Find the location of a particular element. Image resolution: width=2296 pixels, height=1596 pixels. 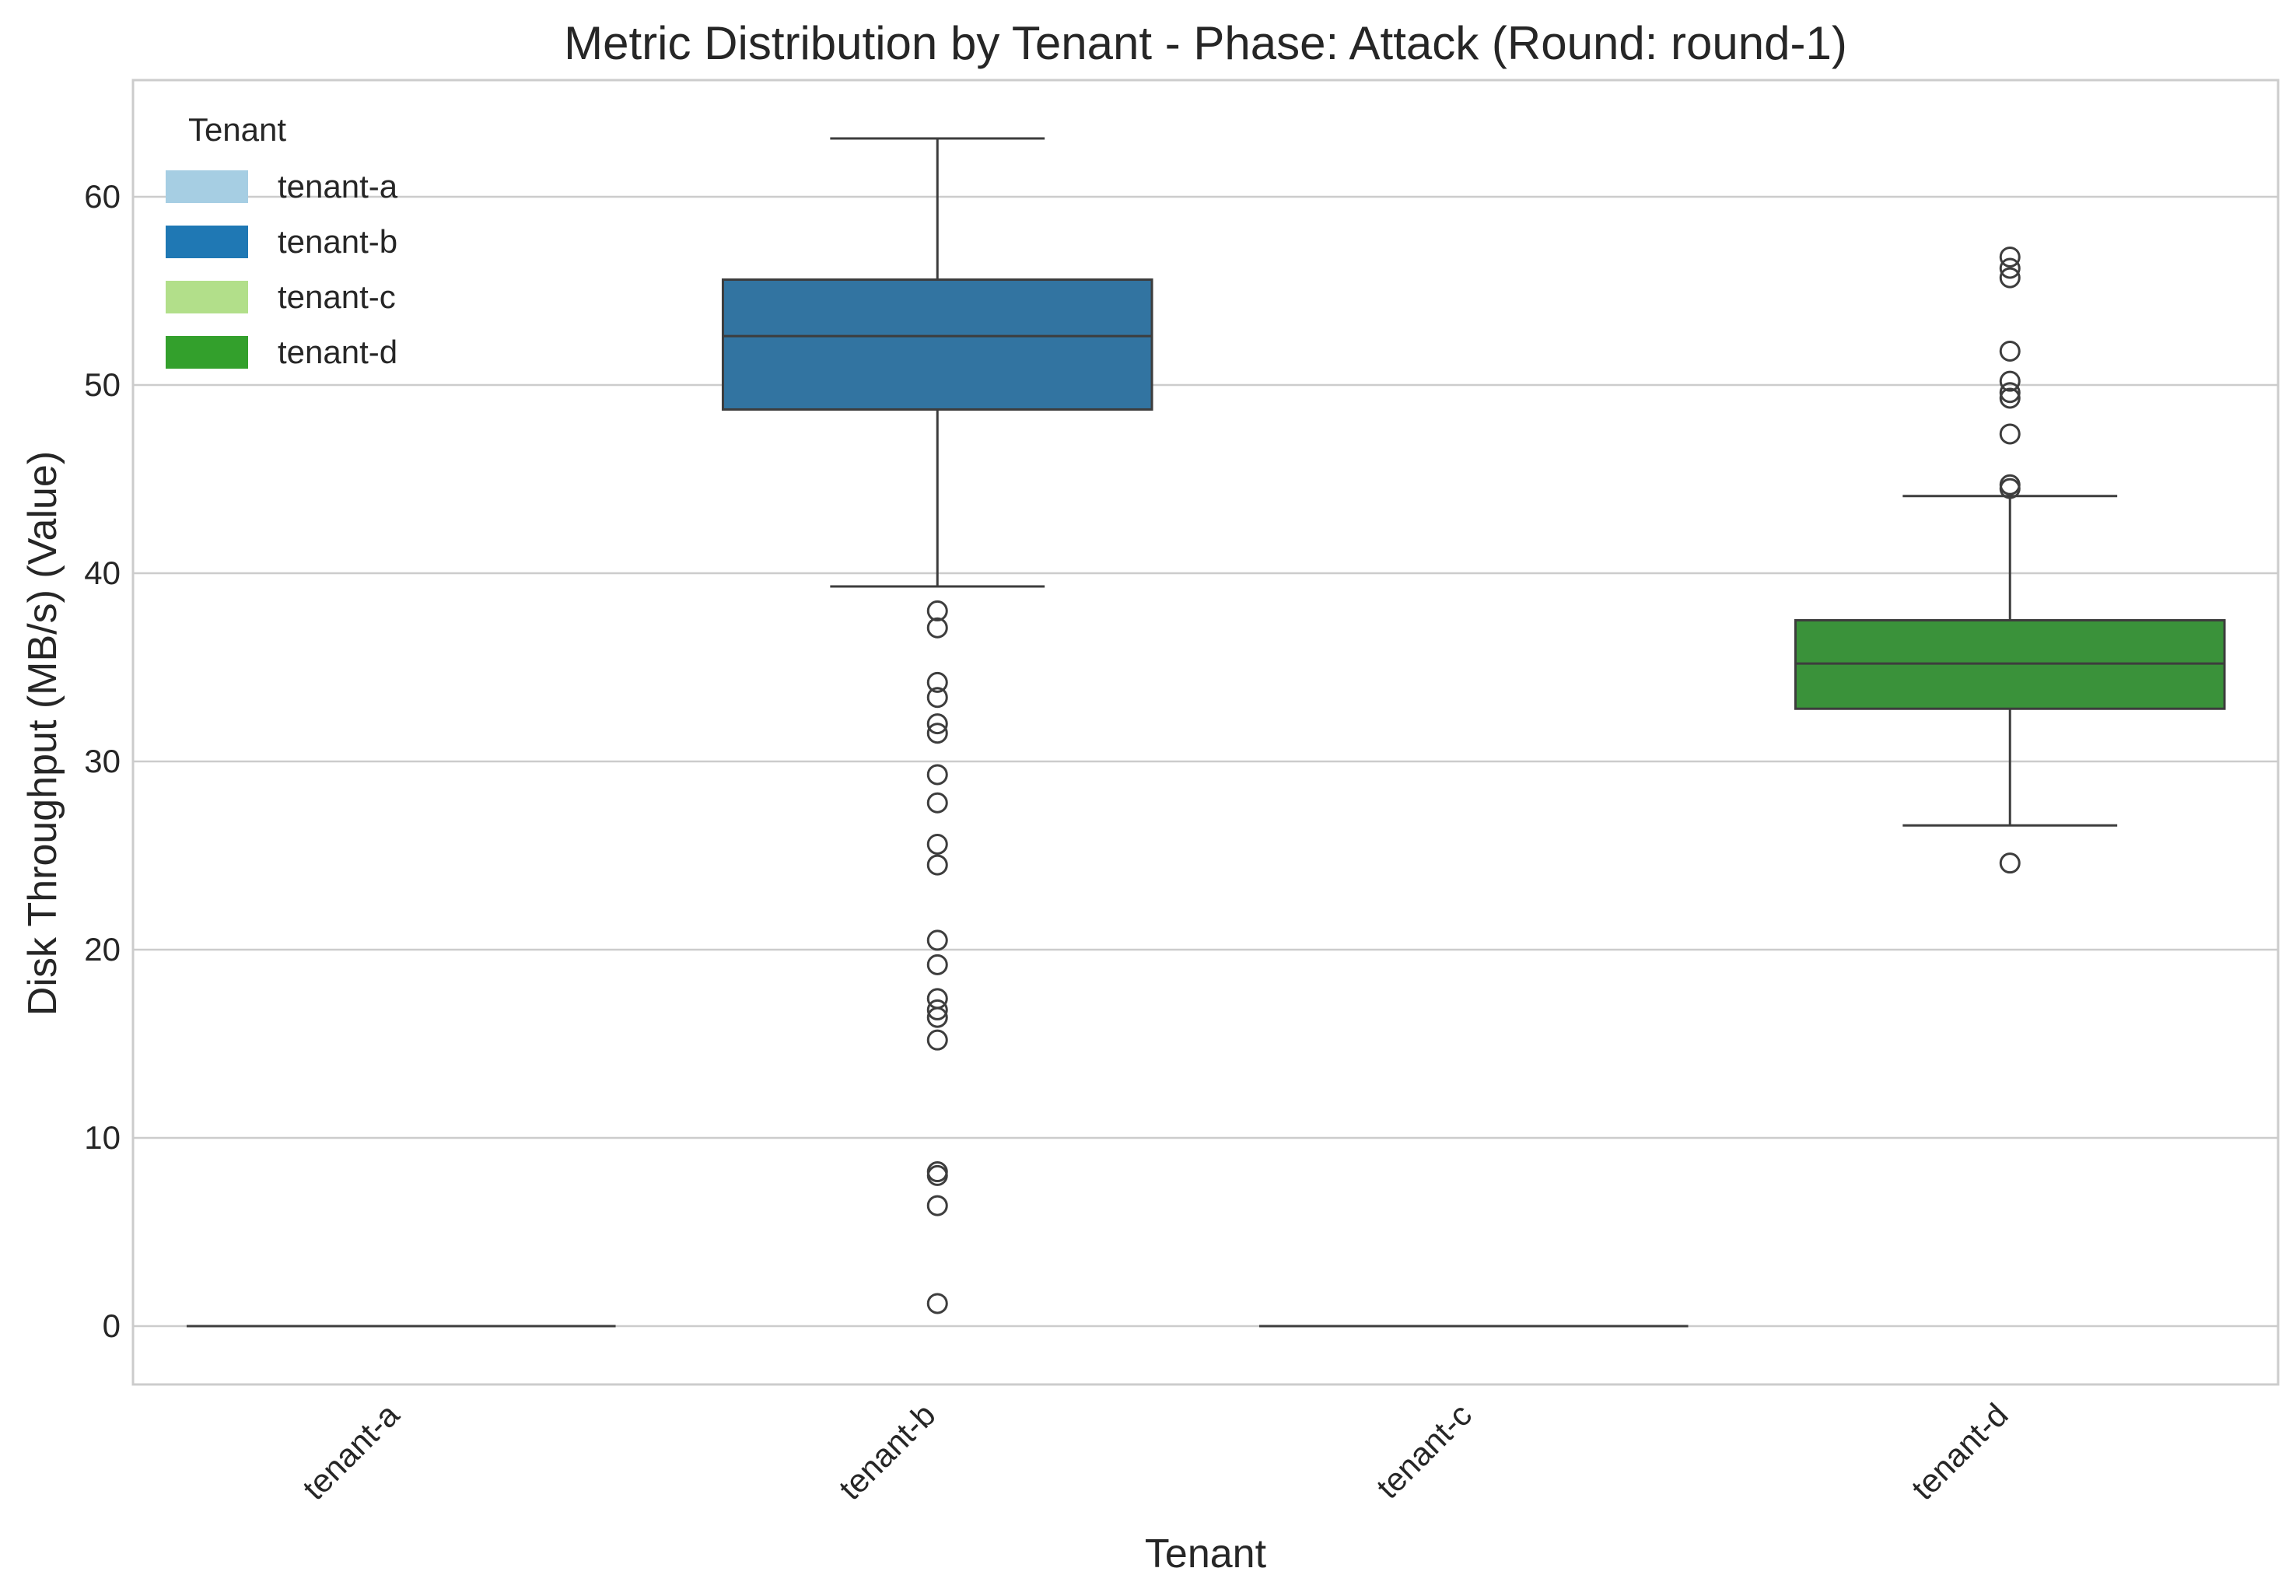

y-tick-label: 30 is located at coordinates (103, 761).